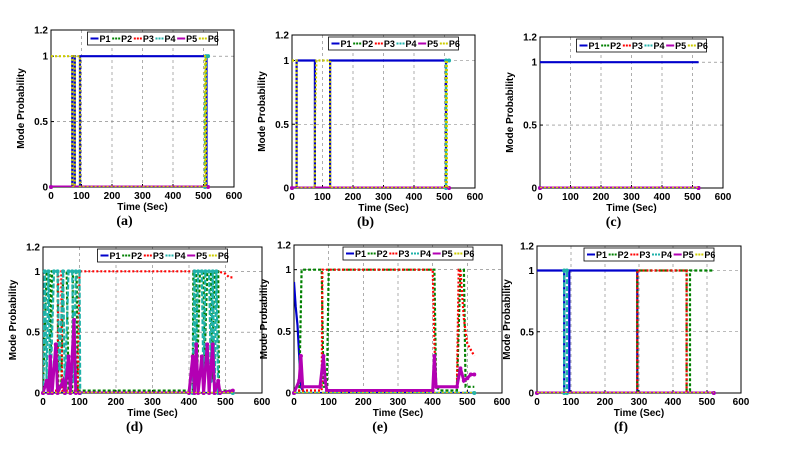  I want to click on series-line-p1, so click(130, 121).